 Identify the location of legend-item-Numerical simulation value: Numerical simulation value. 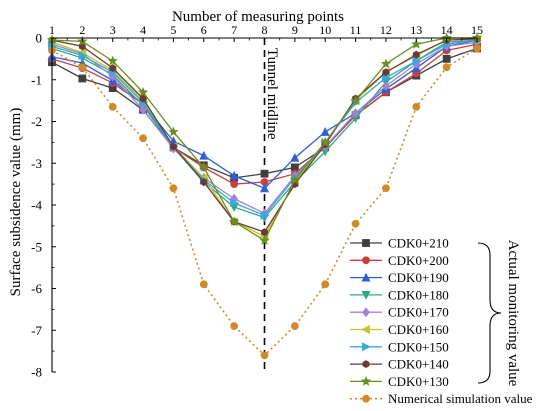
(441, 398).